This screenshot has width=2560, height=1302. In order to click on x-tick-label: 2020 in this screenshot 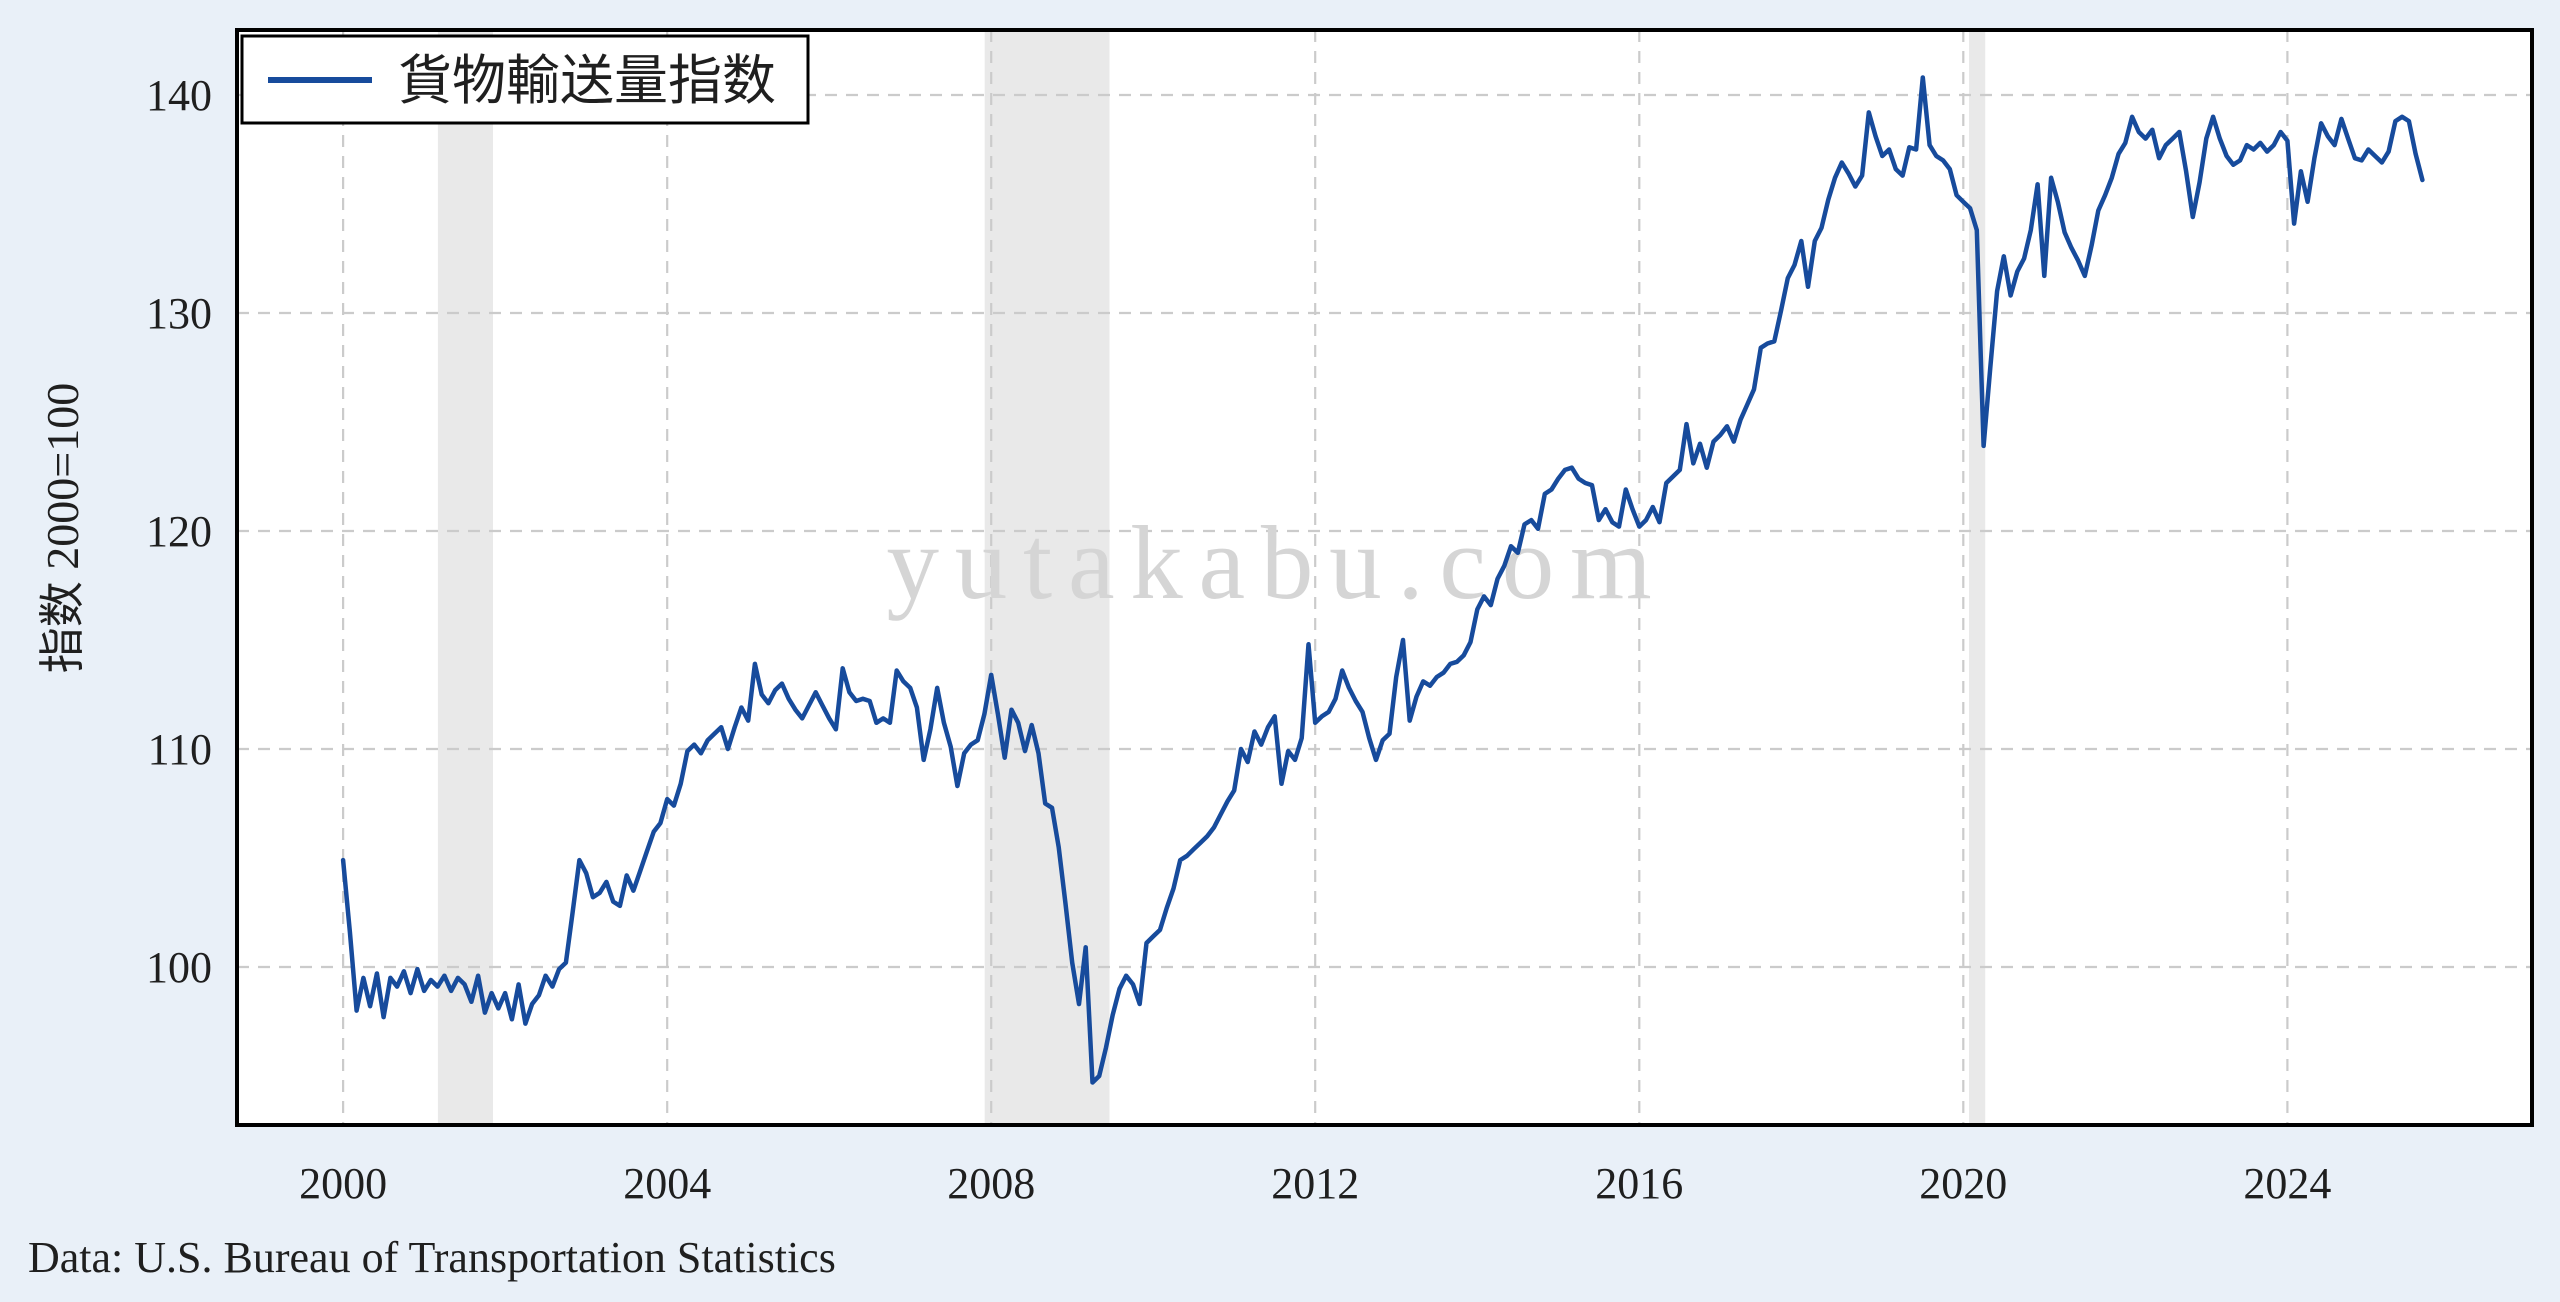, I will do `click(1963, 1183)`.